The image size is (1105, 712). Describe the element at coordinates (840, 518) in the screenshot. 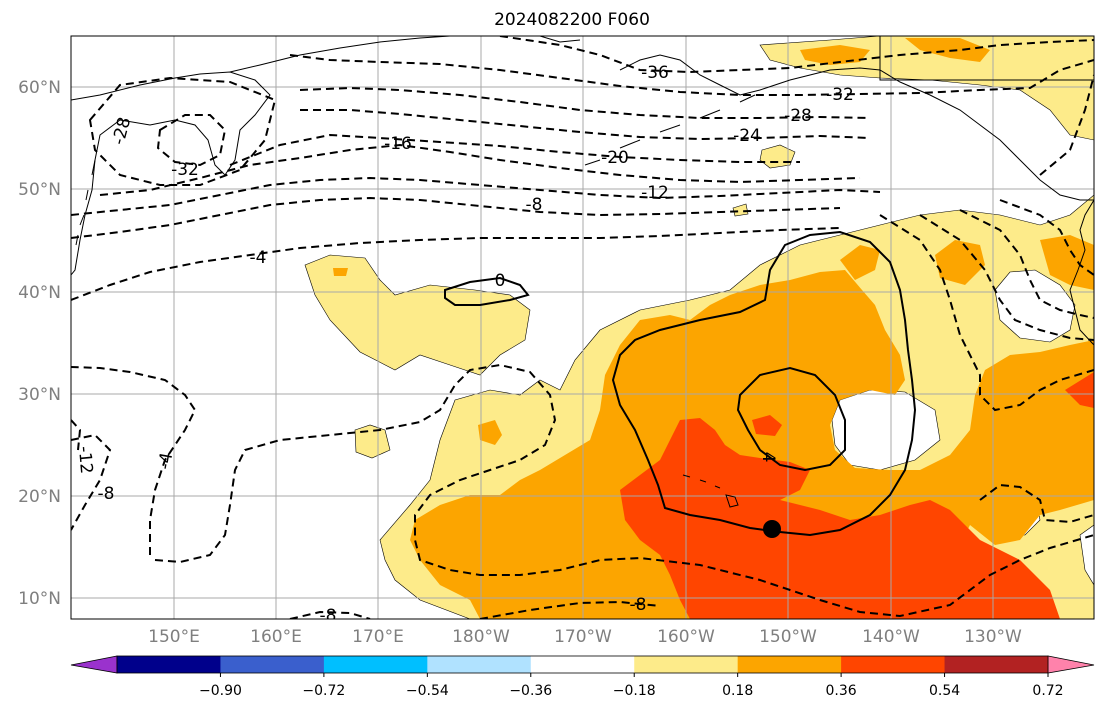

I see `shade-main-red` at that location.